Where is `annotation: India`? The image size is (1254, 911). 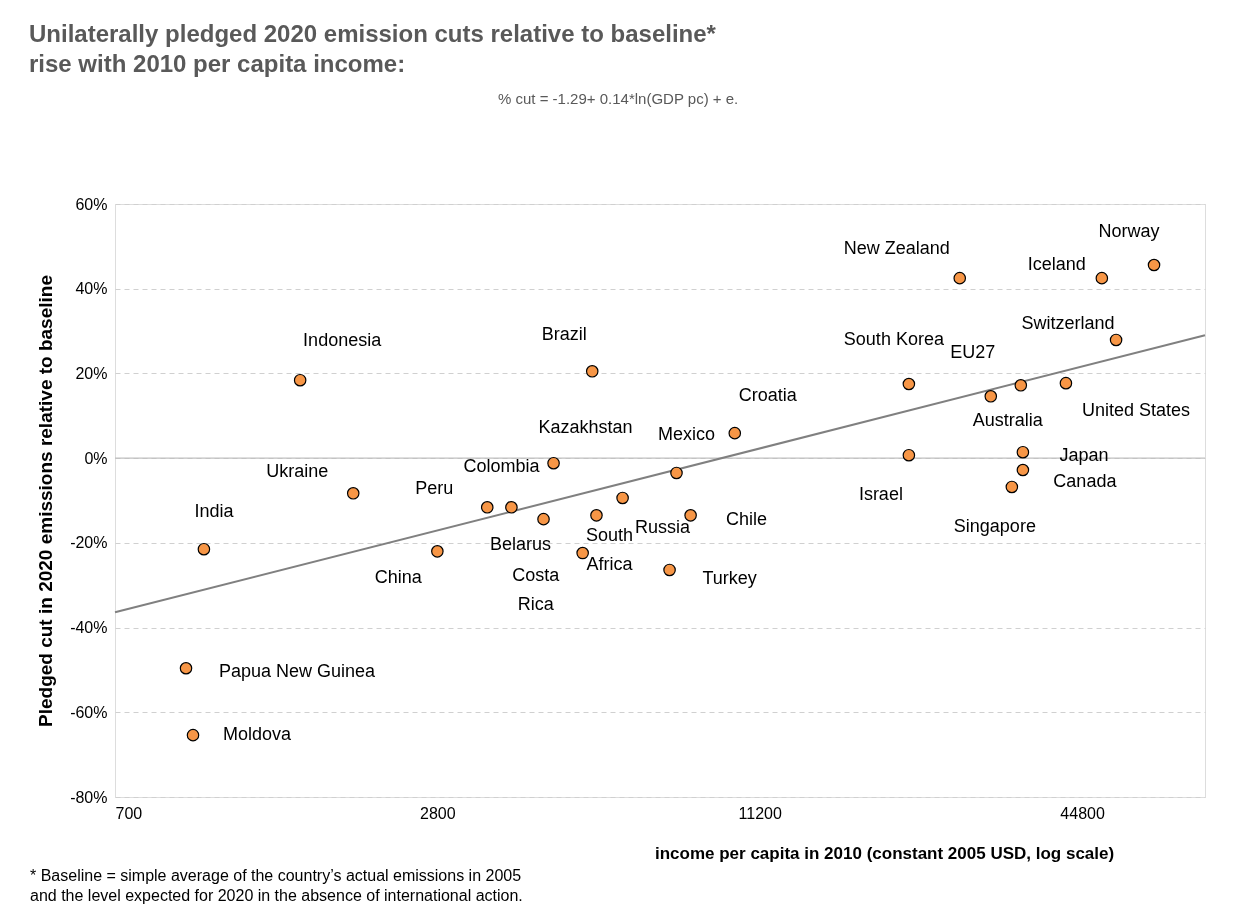
annotation: India is located at coordinates (214, 511).